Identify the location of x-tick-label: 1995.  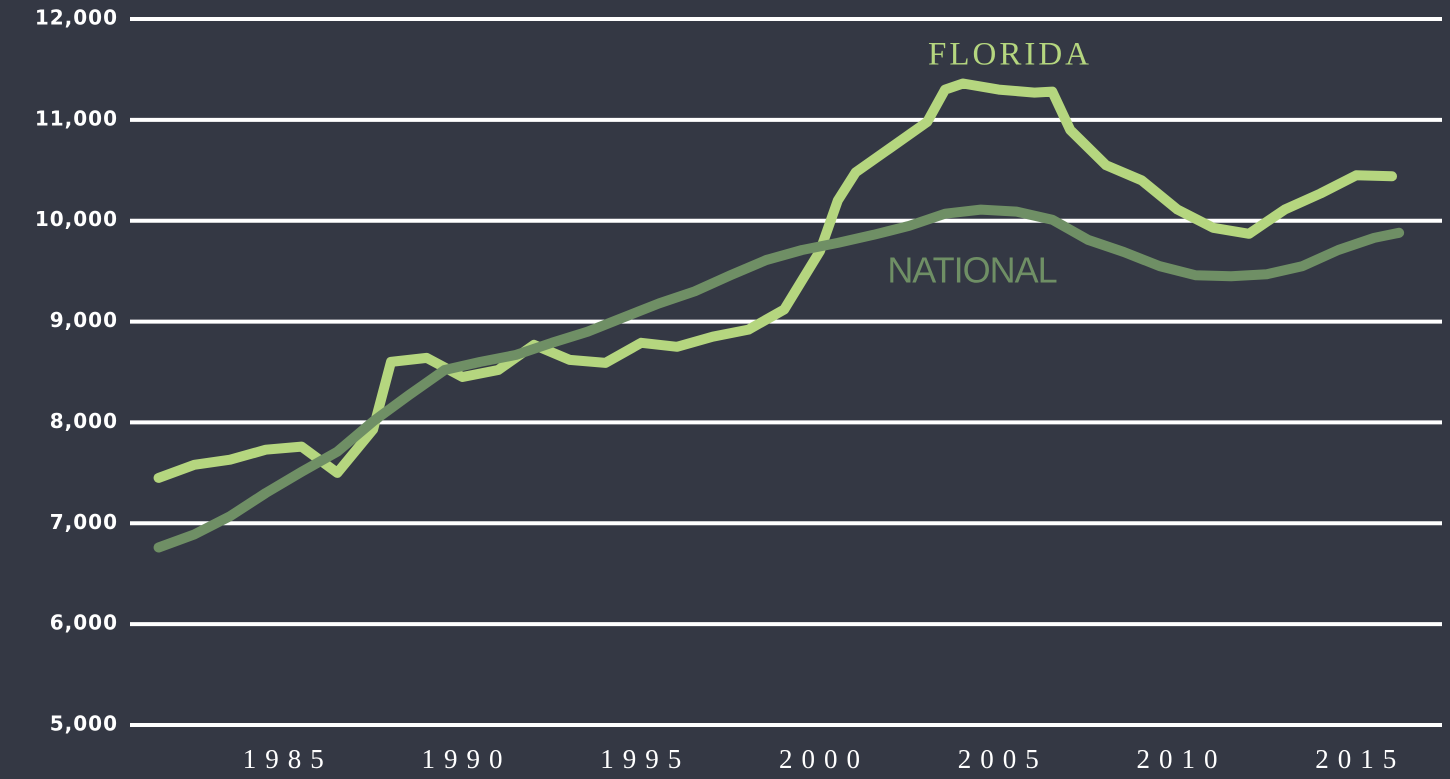
(645, 759).